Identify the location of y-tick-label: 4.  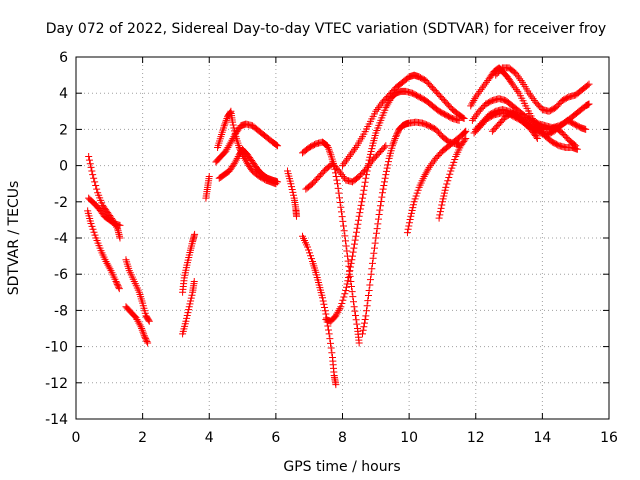
(63, 94).